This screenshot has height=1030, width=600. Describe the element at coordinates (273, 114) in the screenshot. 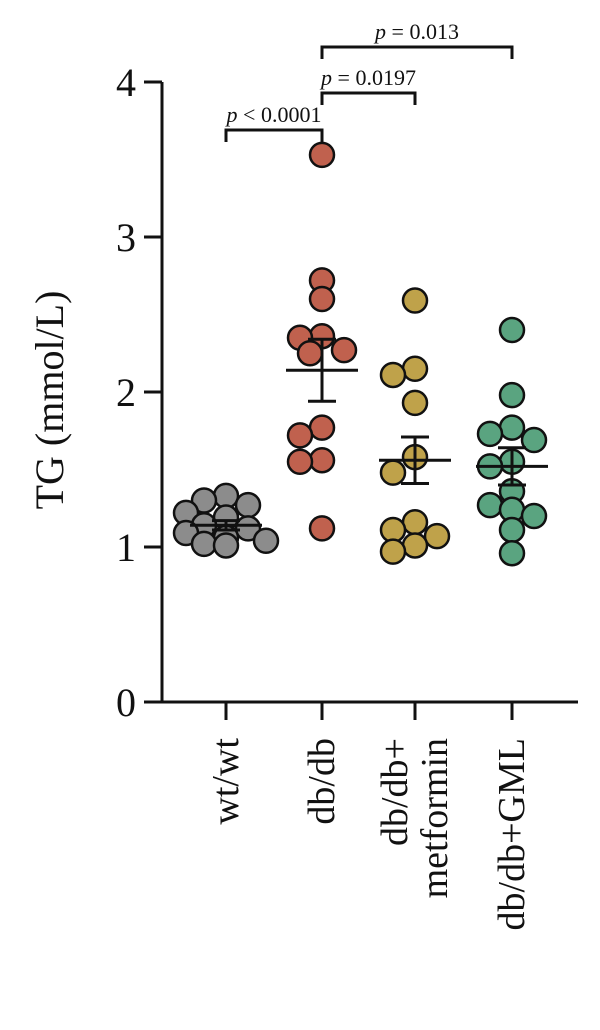

I see `p-value-label: p < 0.0001` at that location.